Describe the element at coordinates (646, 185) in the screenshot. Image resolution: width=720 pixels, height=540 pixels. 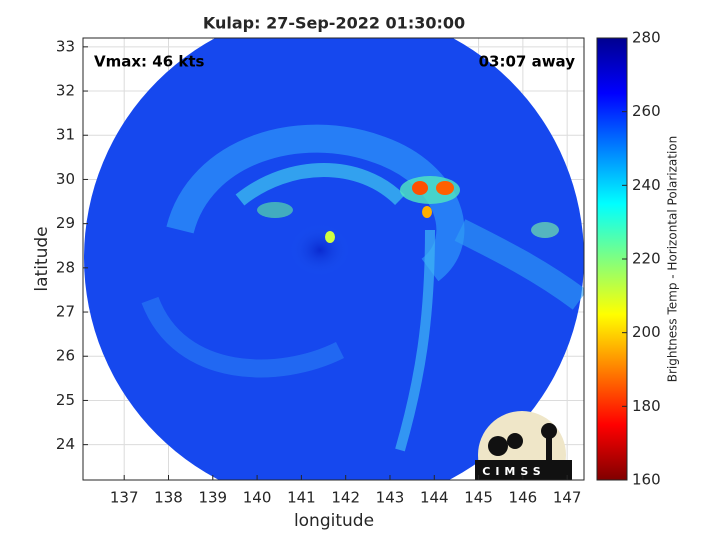
I see `colorbar-tick-label: 240` at that location.